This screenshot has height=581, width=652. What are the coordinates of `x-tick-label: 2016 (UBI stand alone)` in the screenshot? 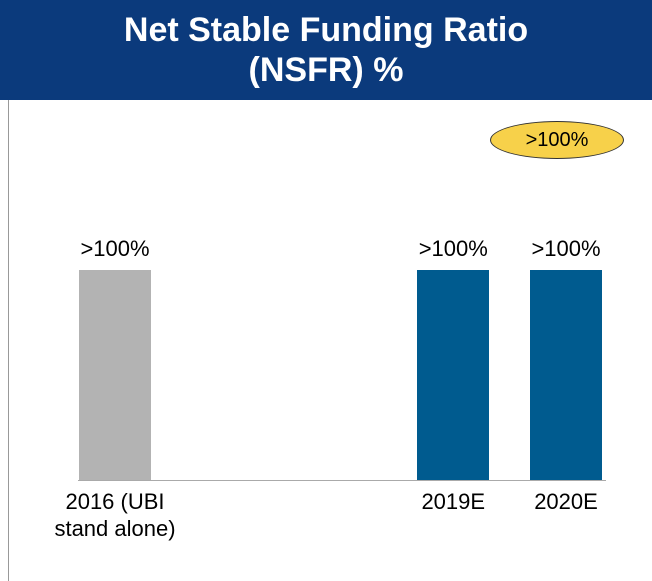 It's located at (115, 515).